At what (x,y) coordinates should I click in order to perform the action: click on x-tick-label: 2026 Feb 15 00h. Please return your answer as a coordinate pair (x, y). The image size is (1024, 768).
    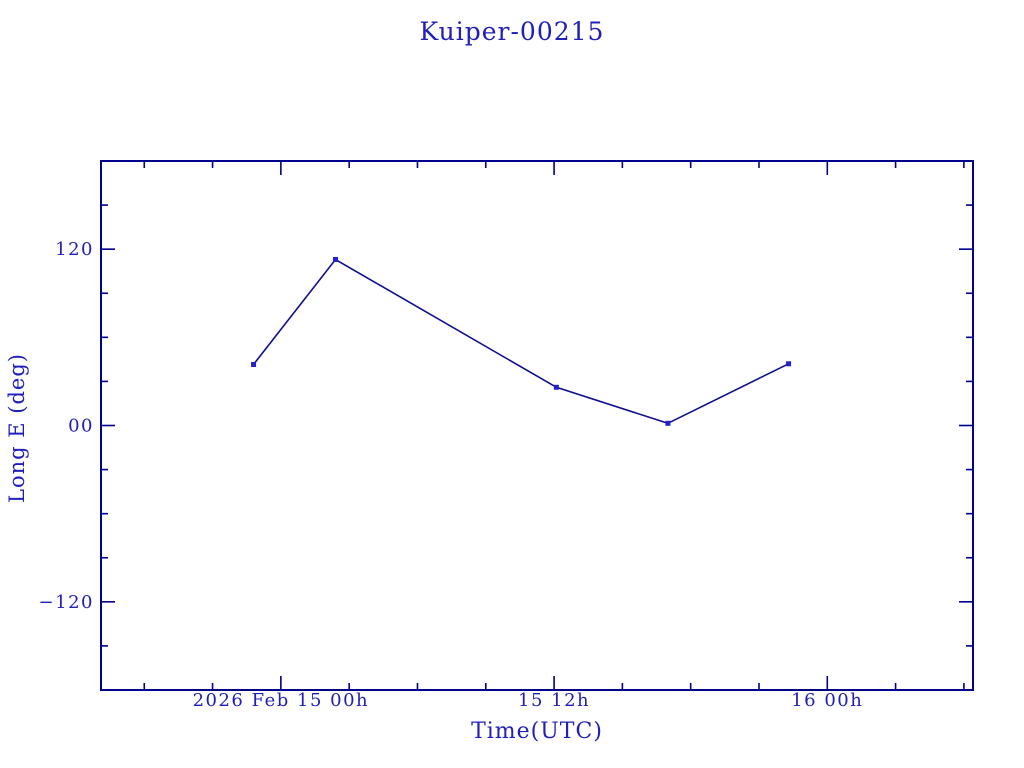
    Looking at the image, I should click on (281, 700).